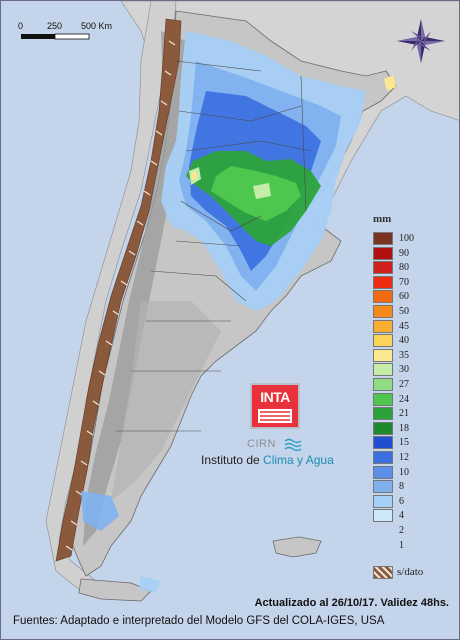 The image size is (460, 640). I want to click on legend-label: 2, so click(401, 530).